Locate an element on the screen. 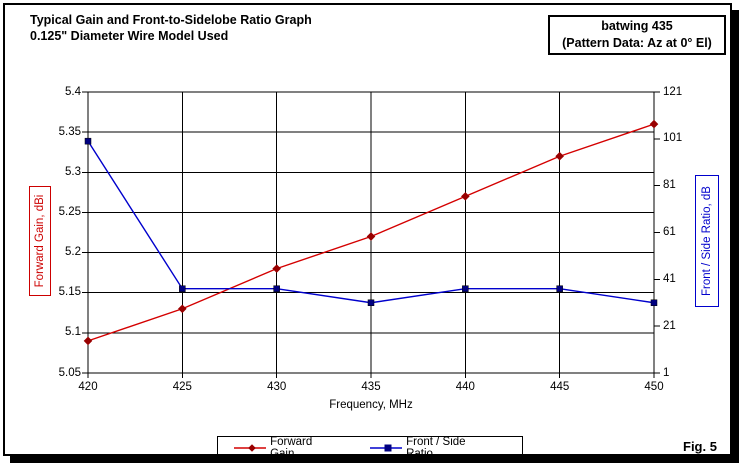  x-axis-tick-label: 445 is located at coordinates (560, 387).